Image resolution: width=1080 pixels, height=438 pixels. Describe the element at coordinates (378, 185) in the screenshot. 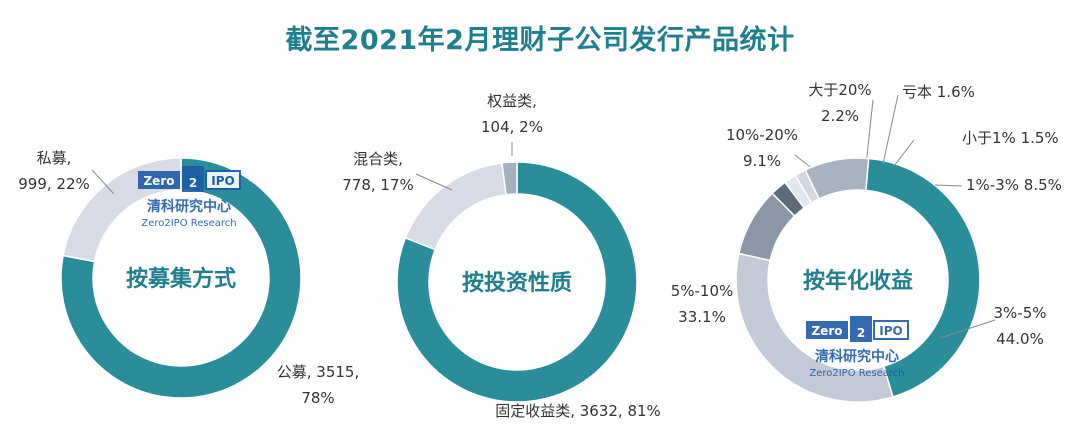

I see `data-label-2-2-2: 778, 17%` at that location.